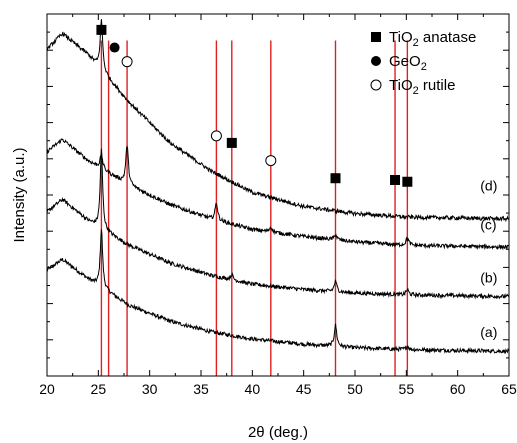 The image size is (517, 443). Describe the element at coordinates (47, 389) in the screenshot. I see `x-tick-label: 20` at that location.